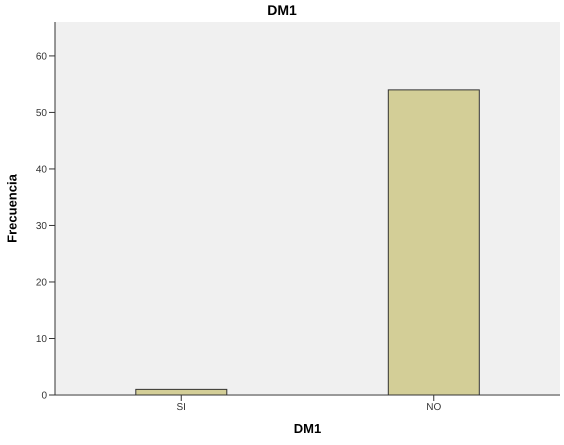 Image resolution: width=564 pixels, height=445 pixels. I want to click on y-tick-label: 10, so click(42, 340).